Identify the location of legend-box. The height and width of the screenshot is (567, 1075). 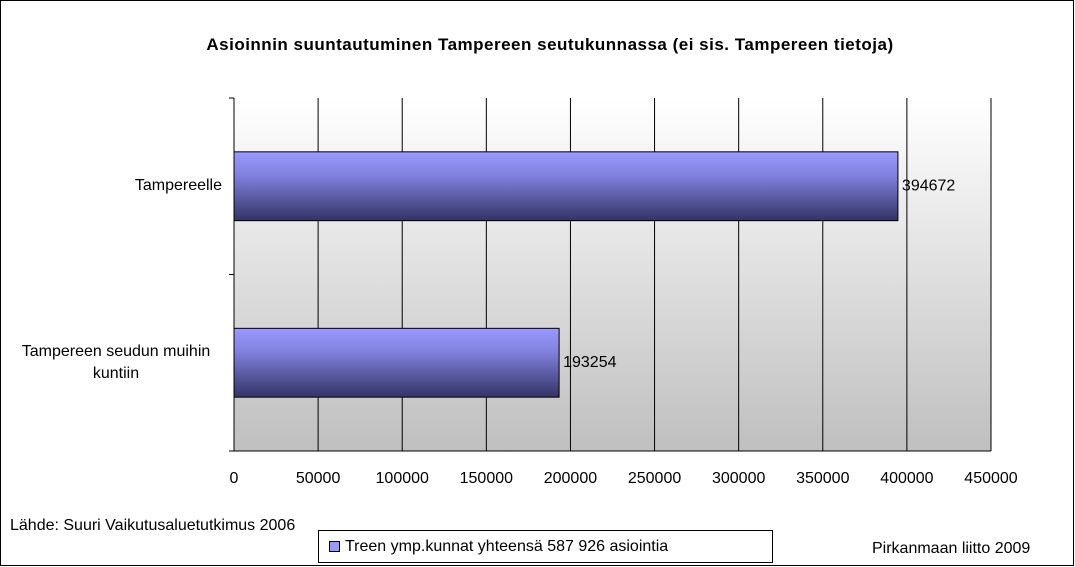
(545, 546).